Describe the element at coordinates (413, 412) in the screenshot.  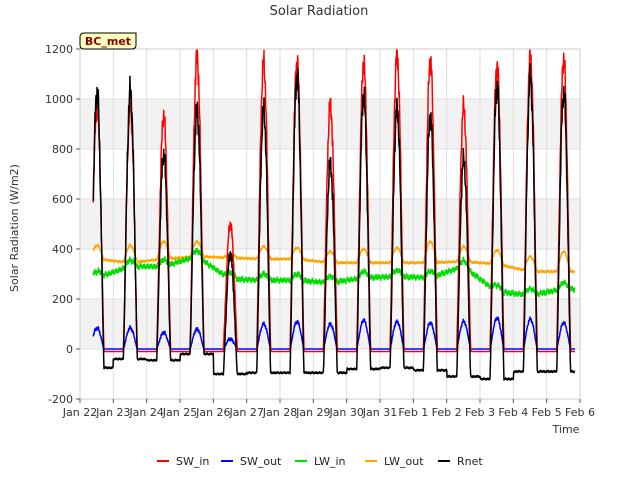
I see `x-tick-label: Feb 1` at that location.